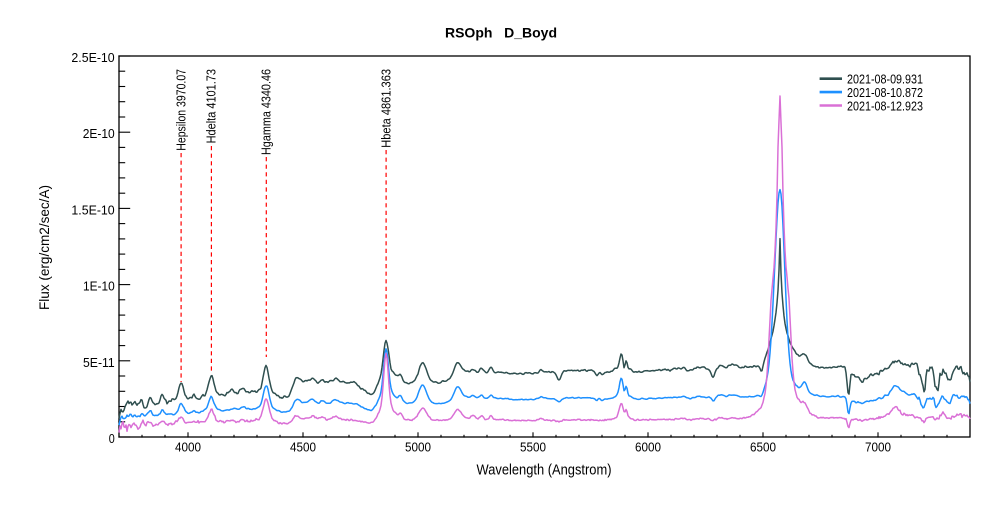 The image size is (1000, 505). I want to click on svg-text: 2E-10, so click(99, 133).